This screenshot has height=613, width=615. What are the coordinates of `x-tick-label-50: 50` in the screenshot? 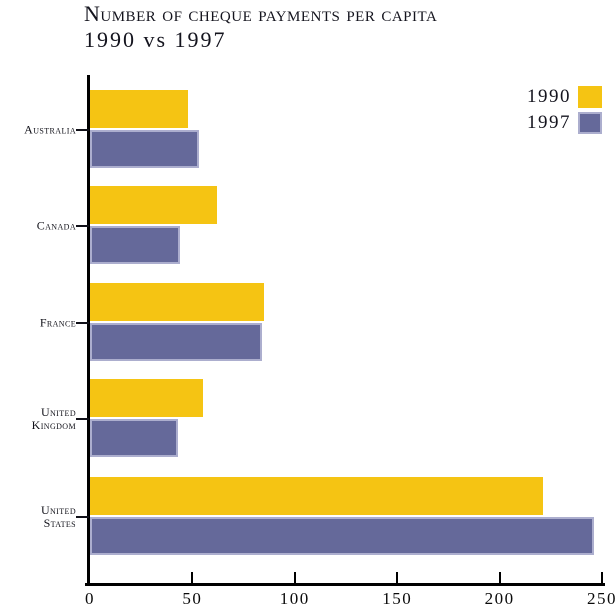 It's located at (192, 598).